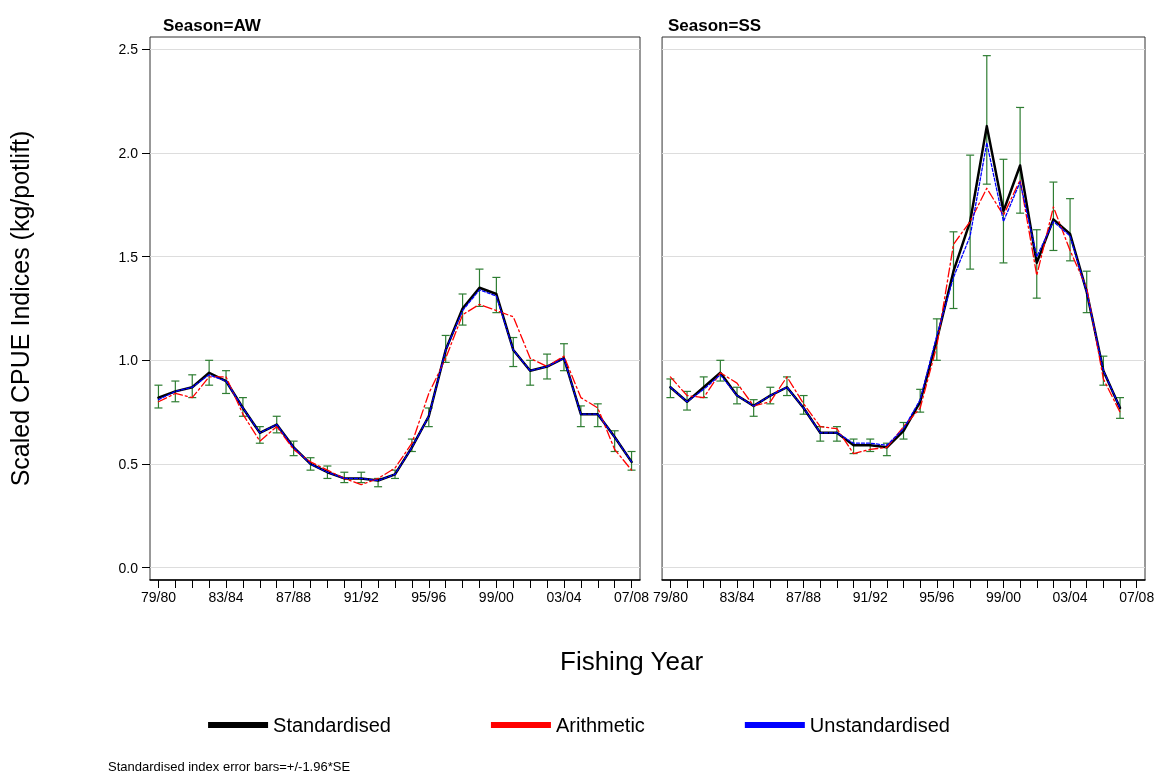 The image size is (1158, 778). What do you see at coordinates (128, 256) in the screenshot?
I see `y-tick-label: 1.5` at bounding box center [128, 256].